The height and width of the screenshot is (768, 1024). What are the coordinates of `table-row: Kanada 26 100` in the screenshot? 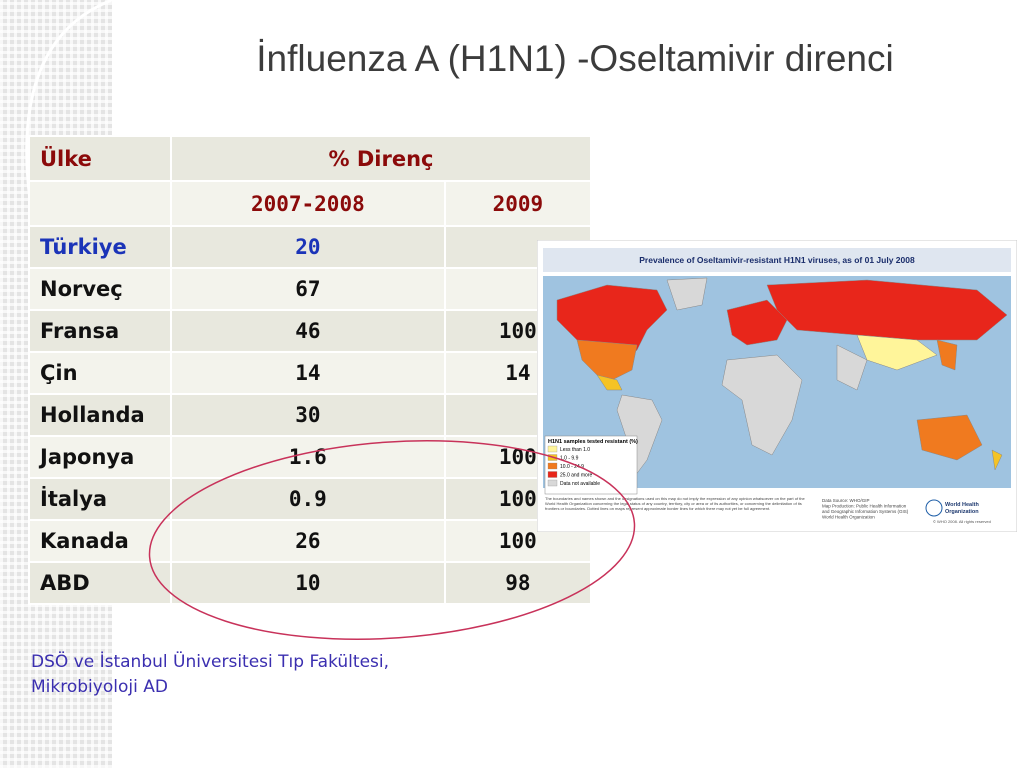 It's located at (310, 541).